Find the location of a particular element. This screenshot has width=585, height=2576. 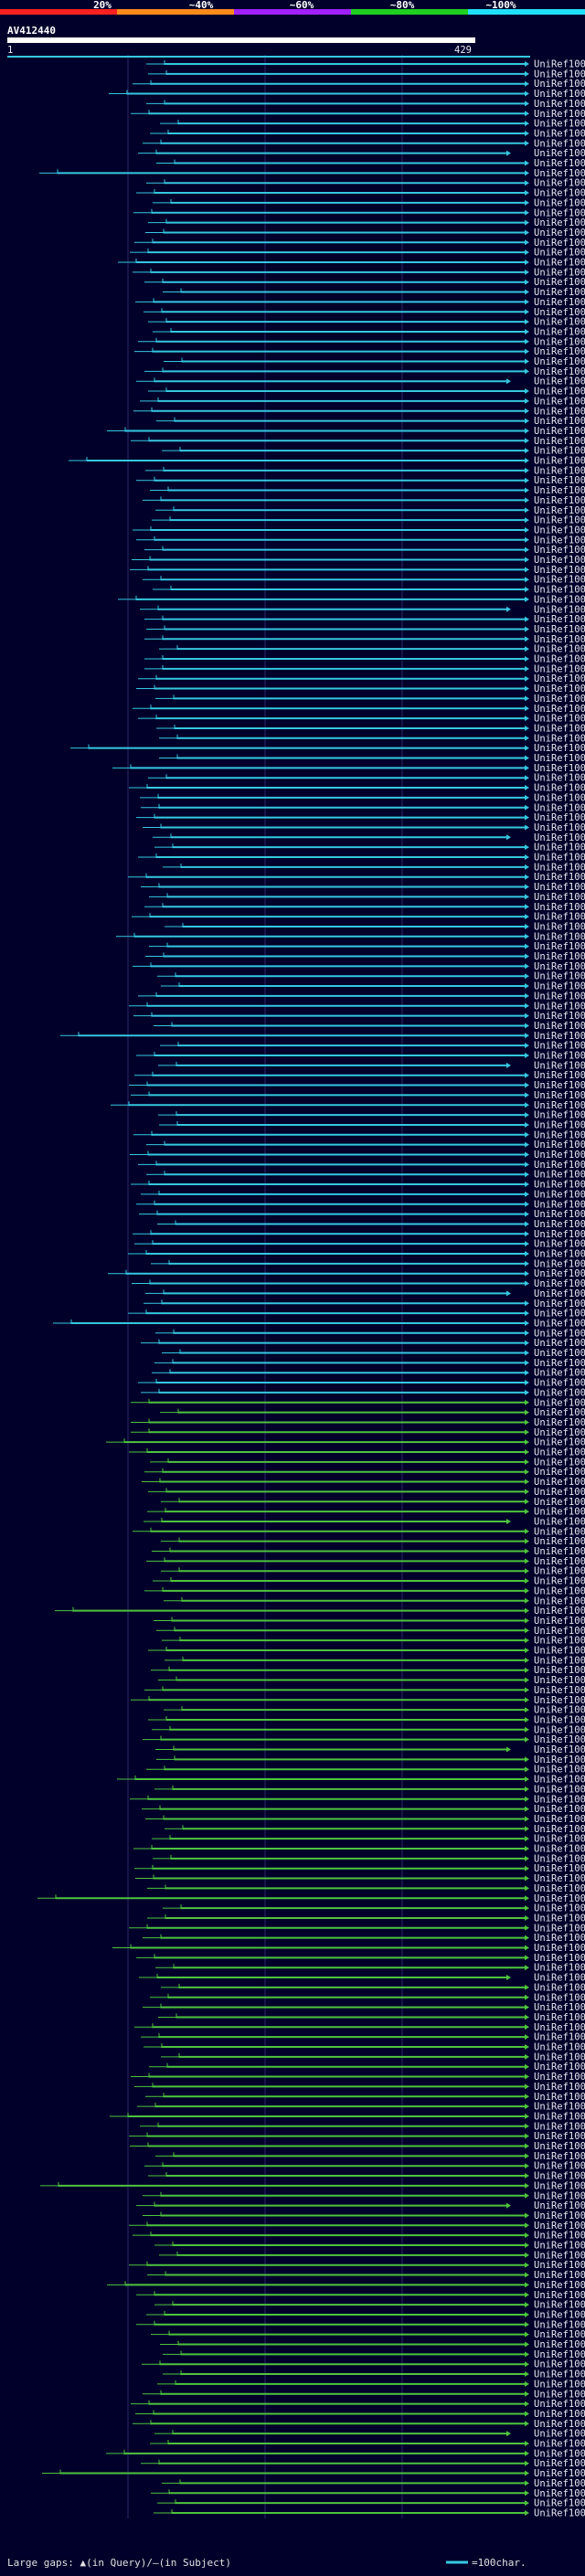

hit-label: UniRef100_B7HF89 is located at coordinates (560, 2493).